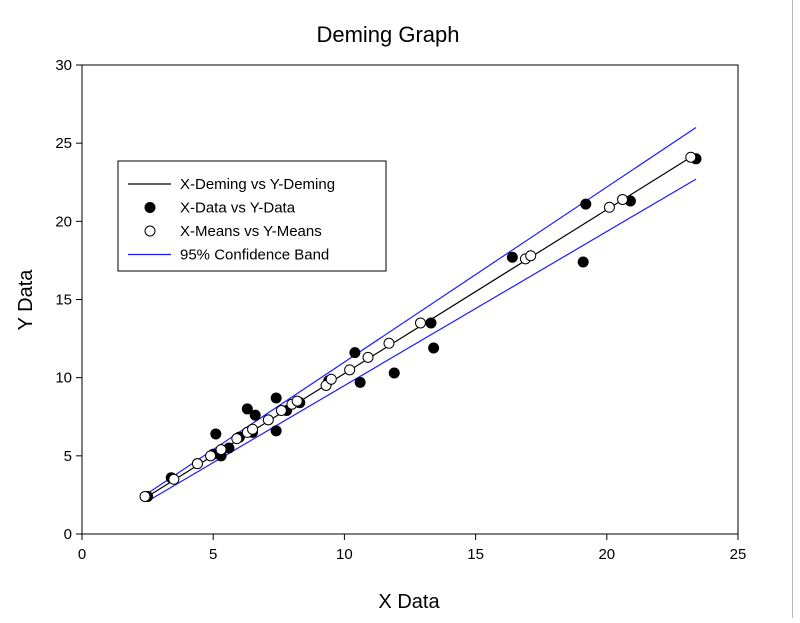  Describe the element at coordinates (254, 255) in the screenshot. I see `legend-label: 95% Confidence Band` at that location.